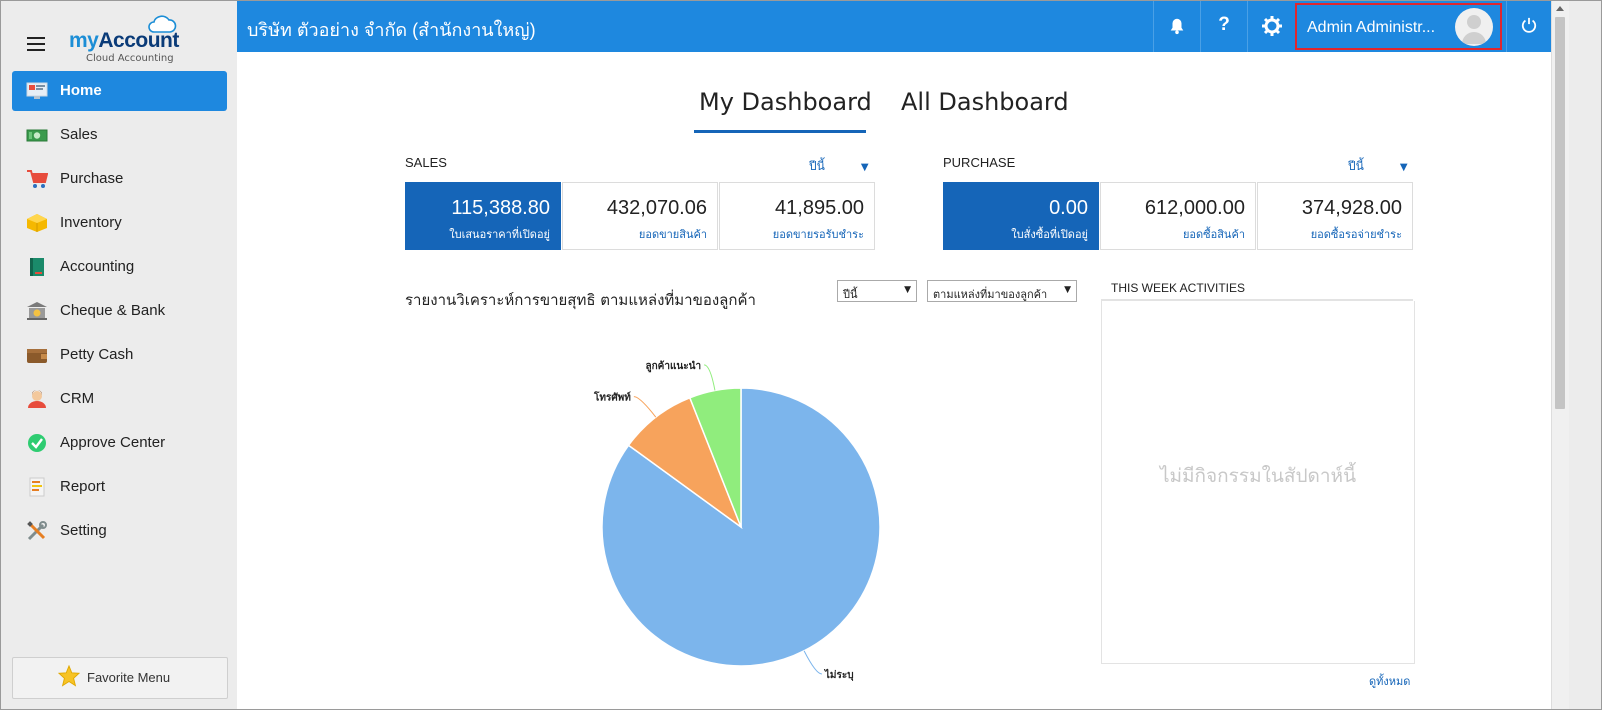  What do you see at coordinates (1194, 208) in the screenshot?
I see `kpi-value: 612,000.00` at bounding box center [1194, 208].